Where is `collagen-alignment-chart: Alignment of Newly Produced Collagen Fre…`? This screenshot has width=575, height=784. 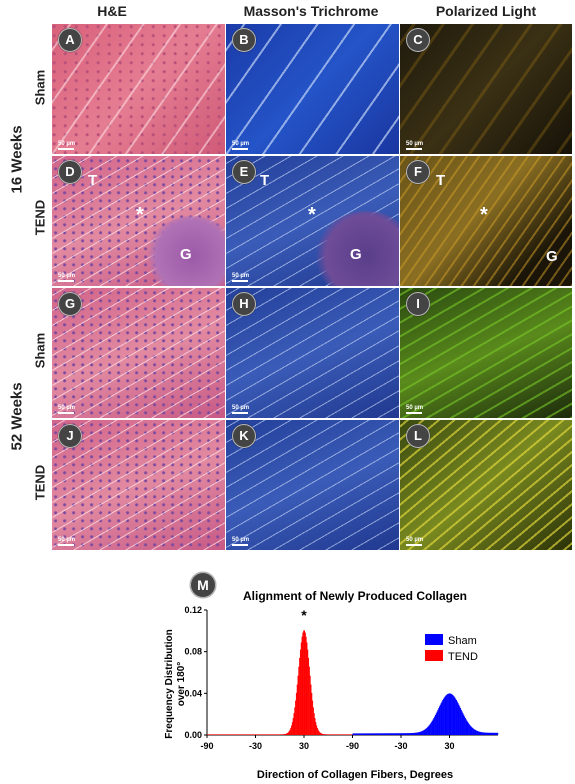
collagen-alignment-chart: Alignment of Newly Produced Collagen Fre… is located at coordinates (331, 685).